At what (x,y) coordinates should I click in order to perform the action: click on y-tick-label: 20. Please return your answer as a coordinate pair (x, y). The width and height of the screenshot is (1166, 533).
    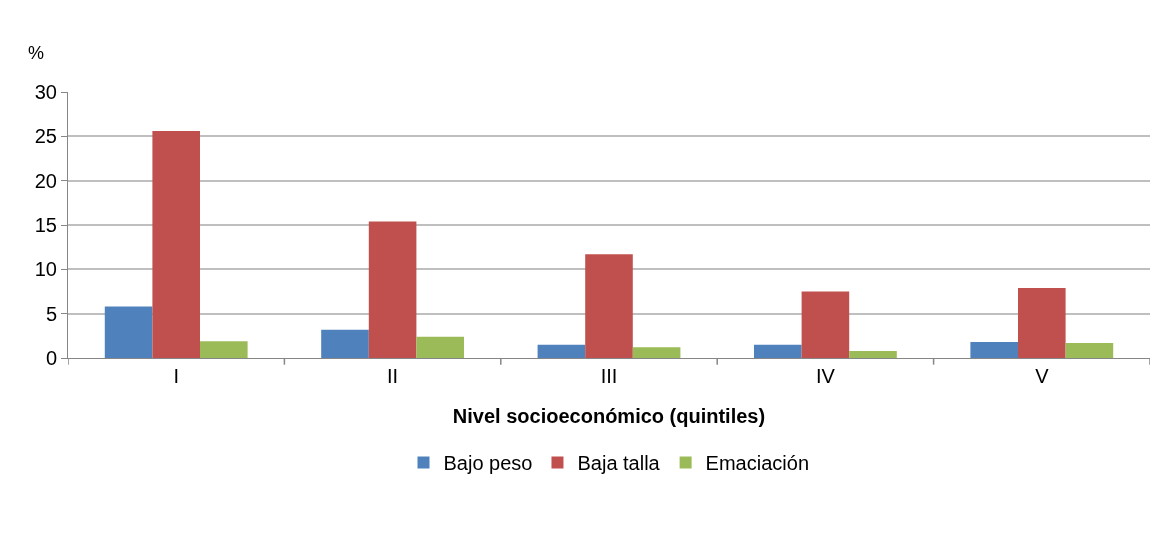
    Looking at the image, I should click on (45, 180).